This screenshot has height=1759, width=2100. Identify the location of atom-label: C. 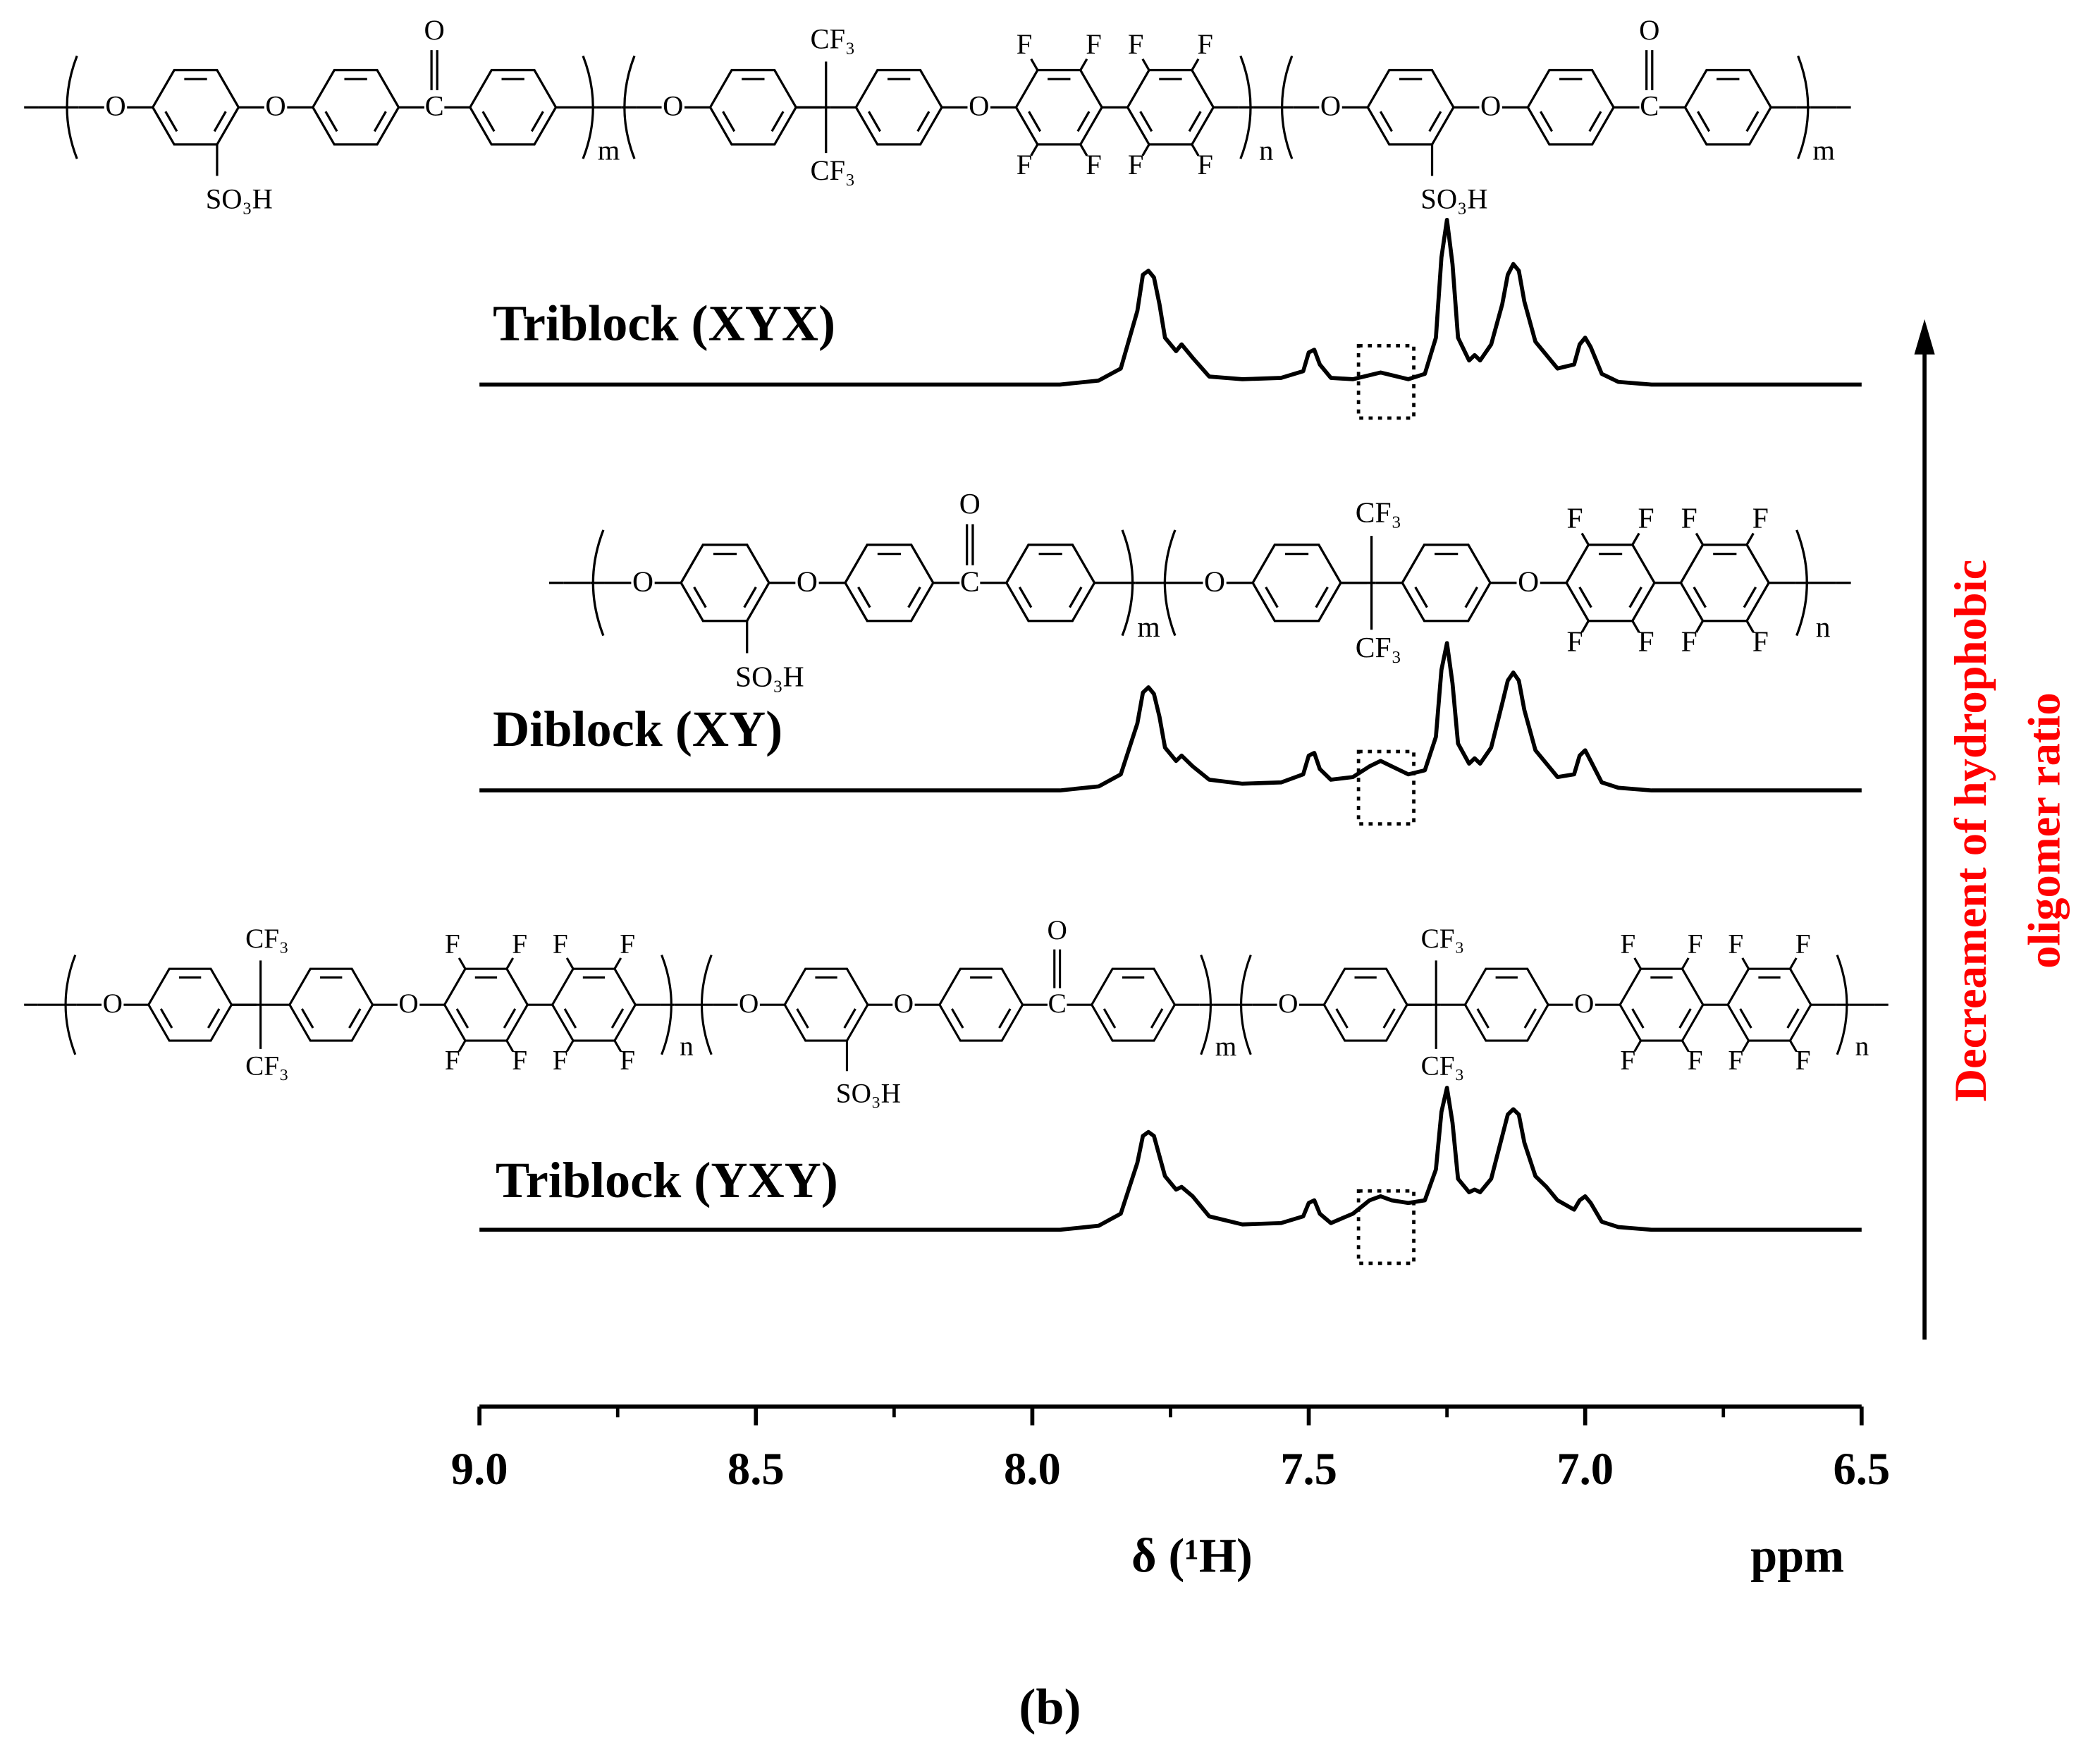
(1057, 1003).